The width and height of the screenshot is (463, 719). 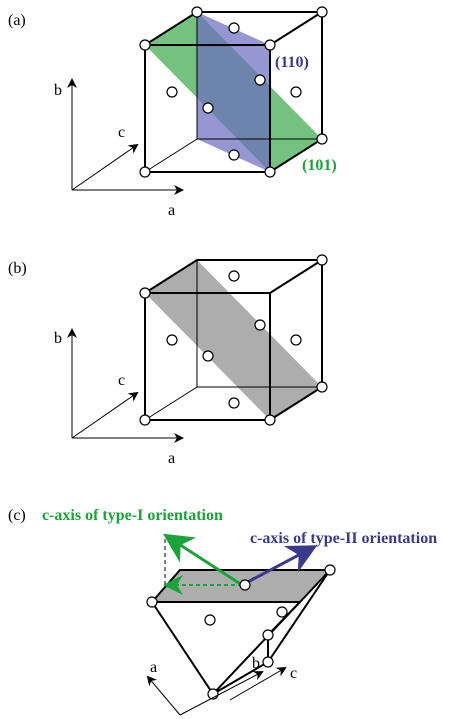 What do you see at coordinates (343, 538) in the screenshot?
I see `annotation: c-axis of type-II orientation` at bounding box center [343, 538].